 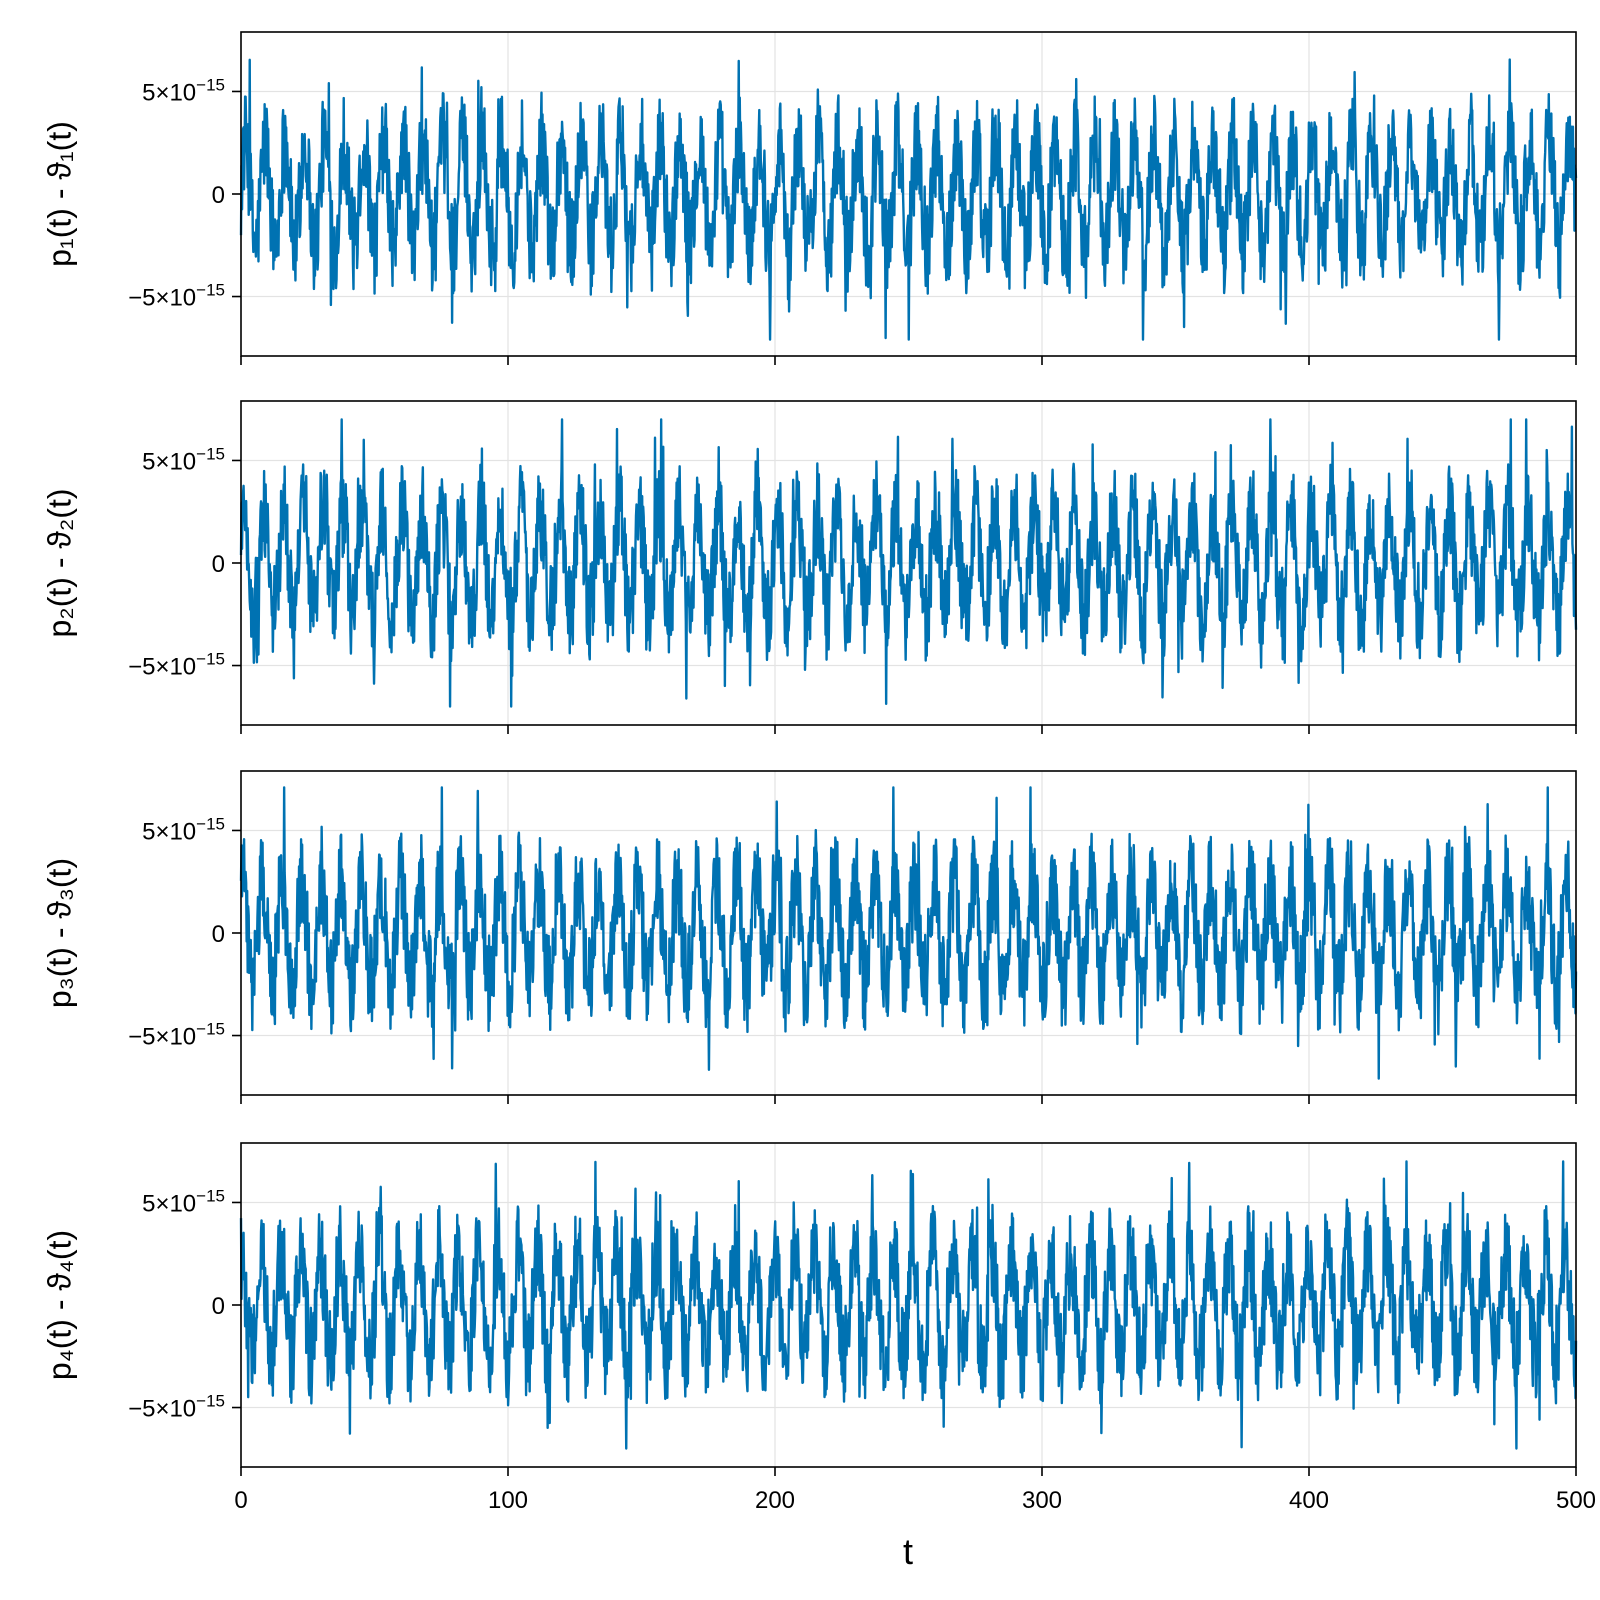 I want to click on x-tick-label: 100, so click(x=508, y=1500).